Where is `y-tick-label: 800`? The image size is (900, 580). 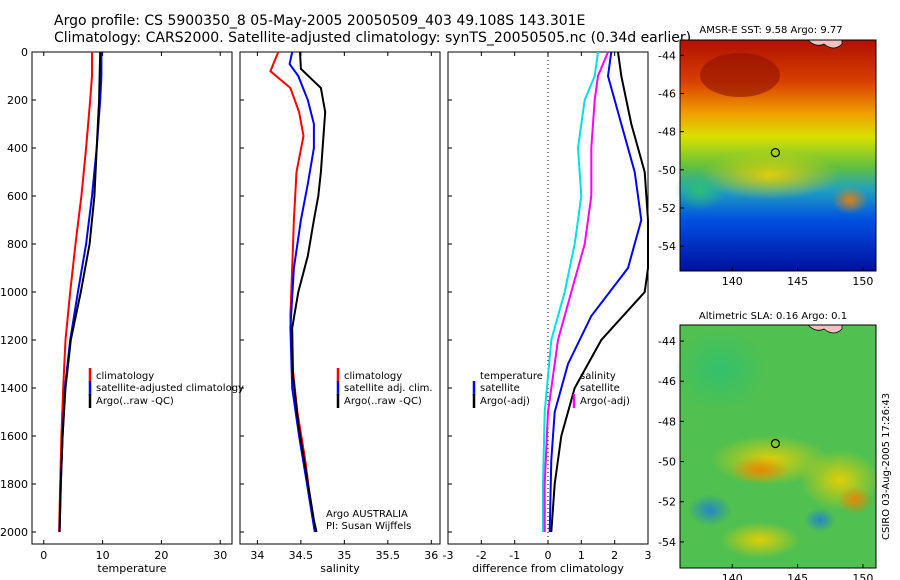 y-tick-label: 800 is located at coordinates (17, 244).